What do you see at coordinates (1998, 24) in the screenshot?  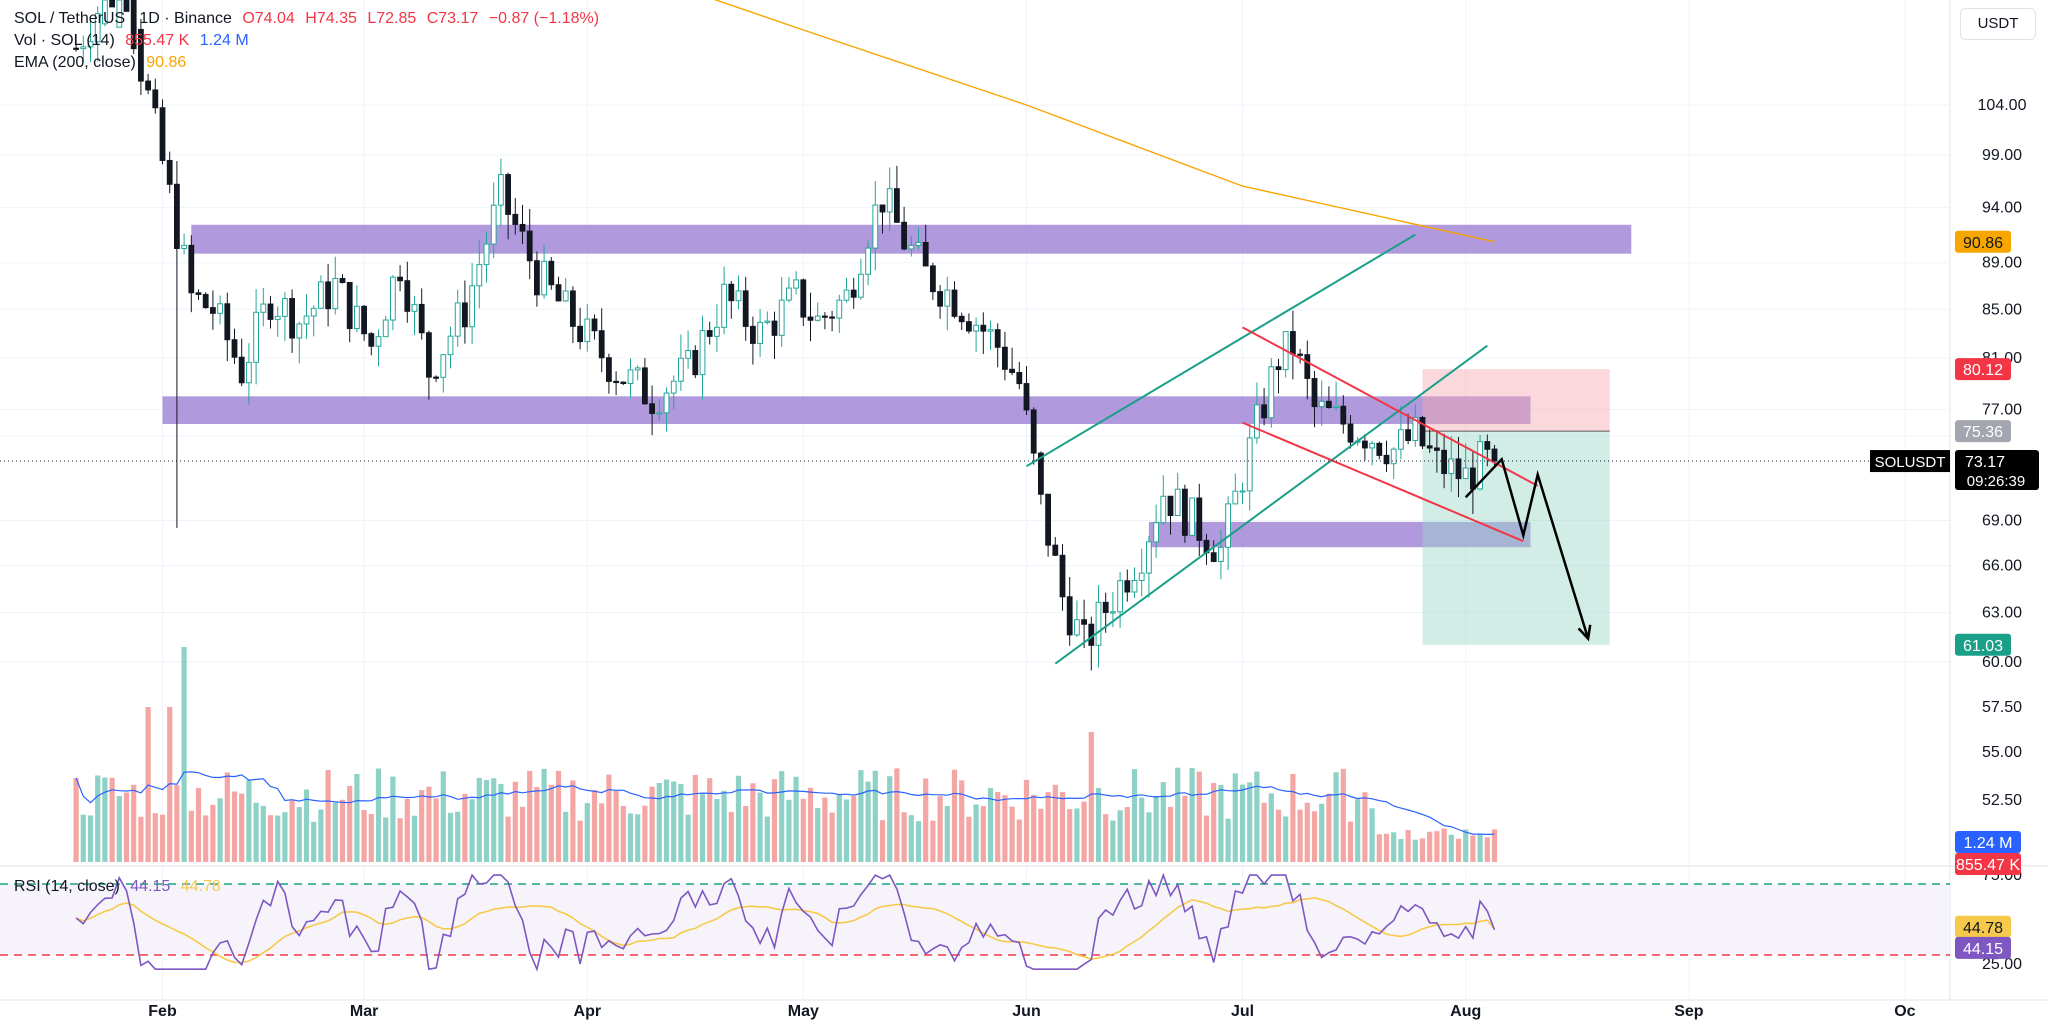 I see `currency-unit-button: USDT` at bounding box center [1998, 24].